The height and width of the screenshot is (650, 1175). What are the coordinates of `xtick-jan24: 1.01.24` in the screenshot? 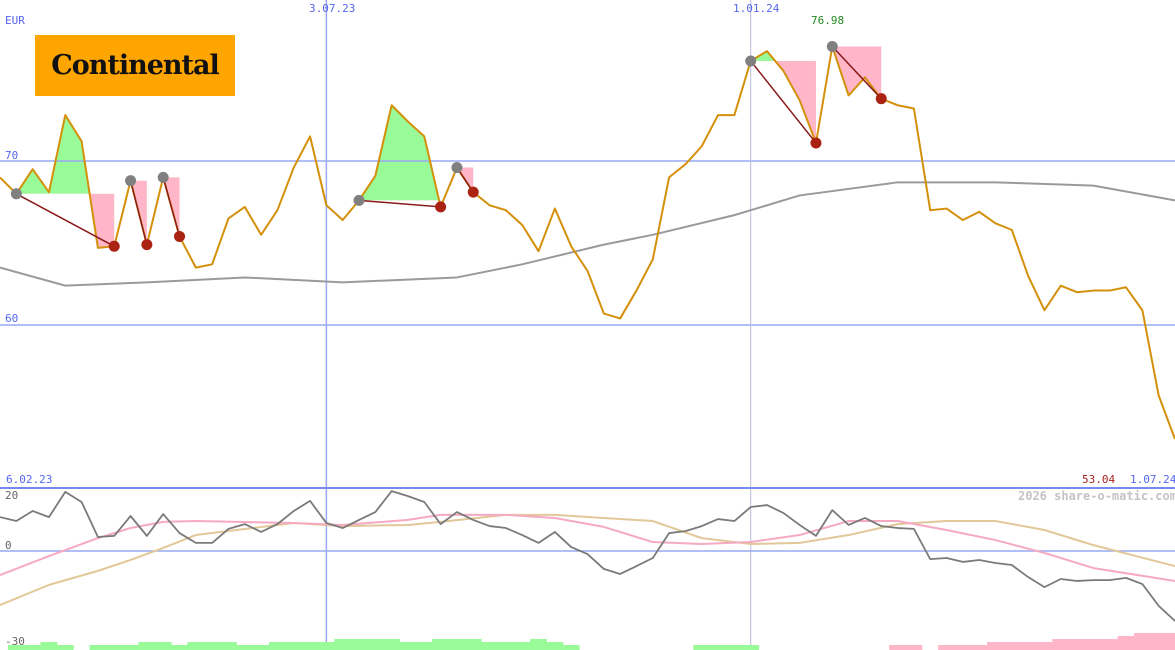 It's located at (756, 8).